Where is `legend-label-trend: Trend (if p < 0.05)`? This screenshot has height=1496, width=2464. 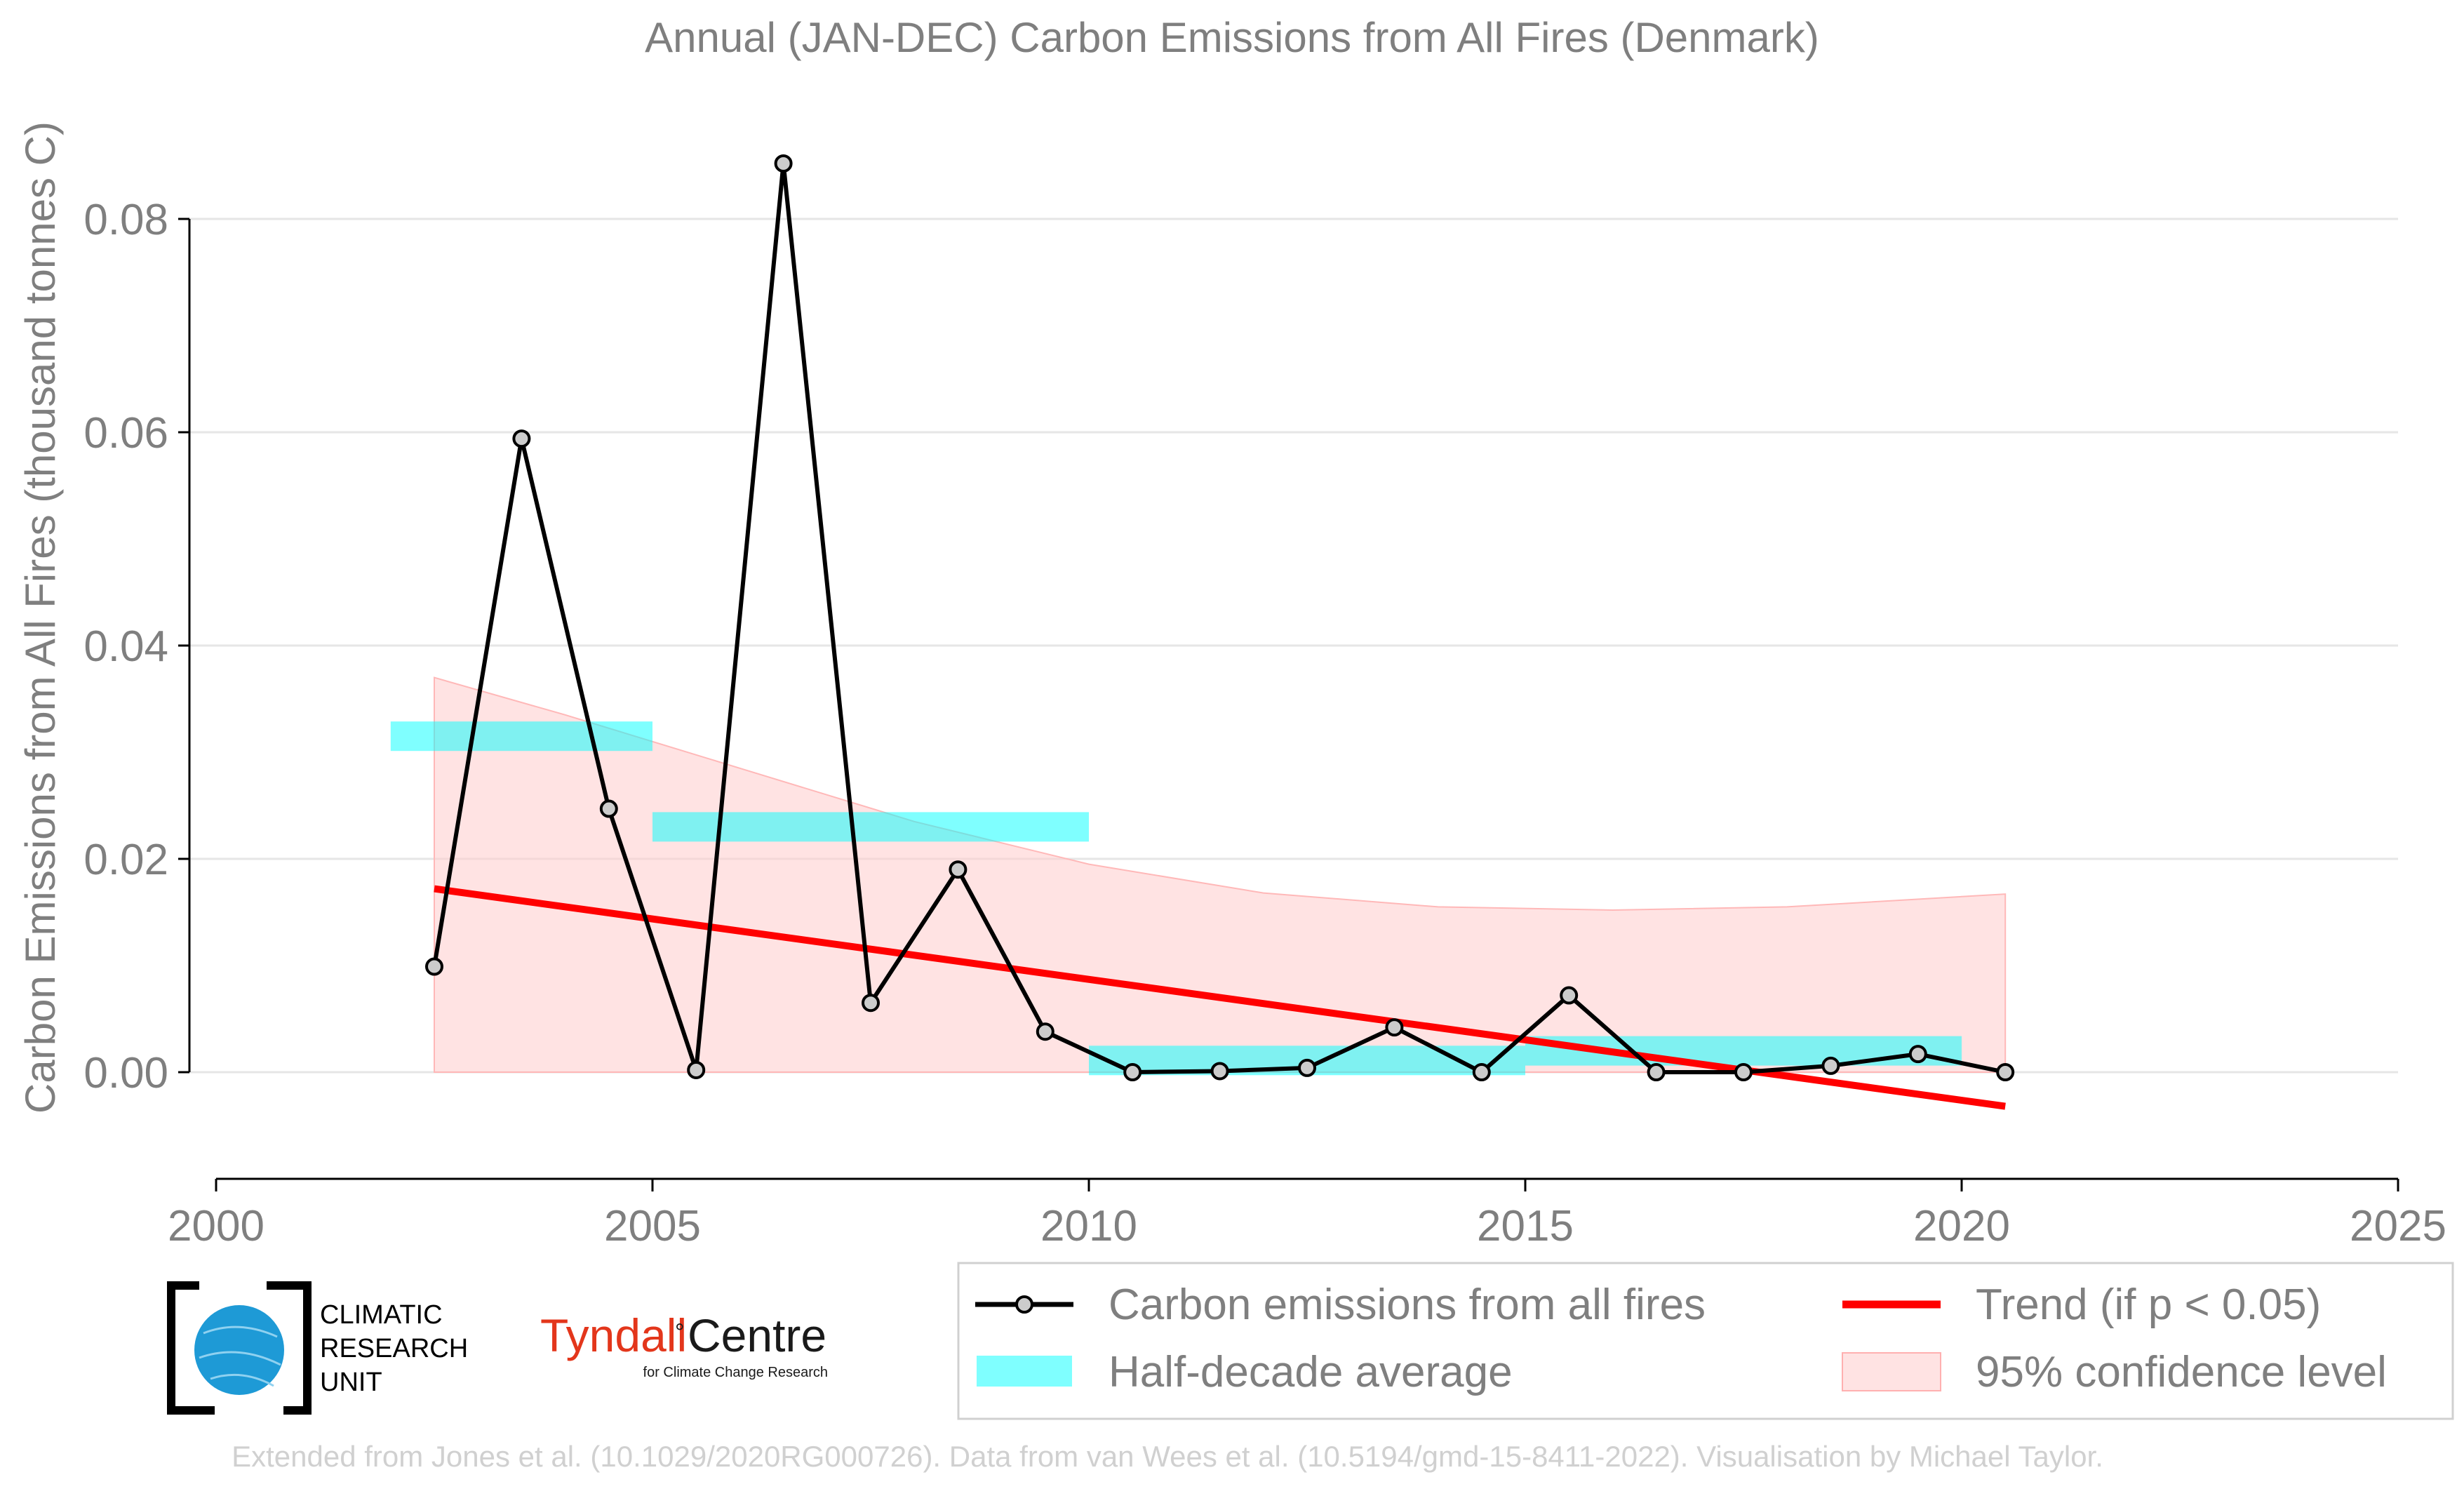 legend-label-trend: Trend (if p < 0.05) is located at coordinates (2148, 1305).